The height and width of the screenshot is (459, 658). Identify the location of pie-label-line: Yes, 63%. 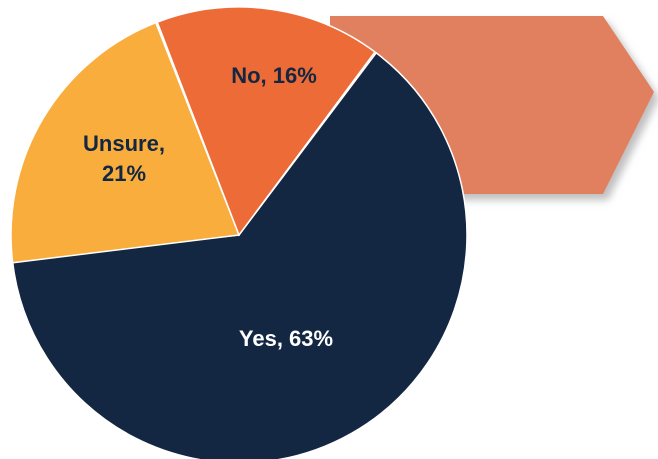
(286, 338).